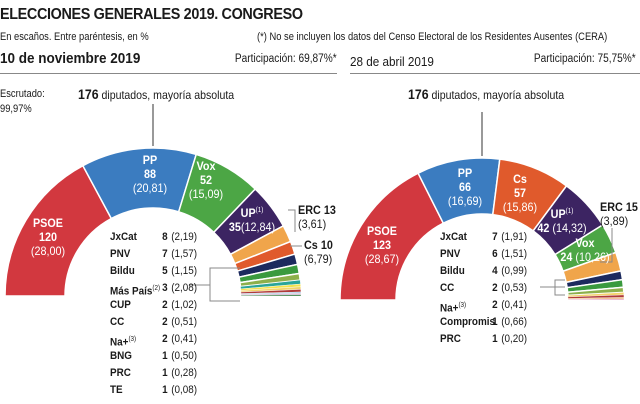 This screenshot has height=404, width=640. I want to click on party-name: Más País(2), so click(135, 291).